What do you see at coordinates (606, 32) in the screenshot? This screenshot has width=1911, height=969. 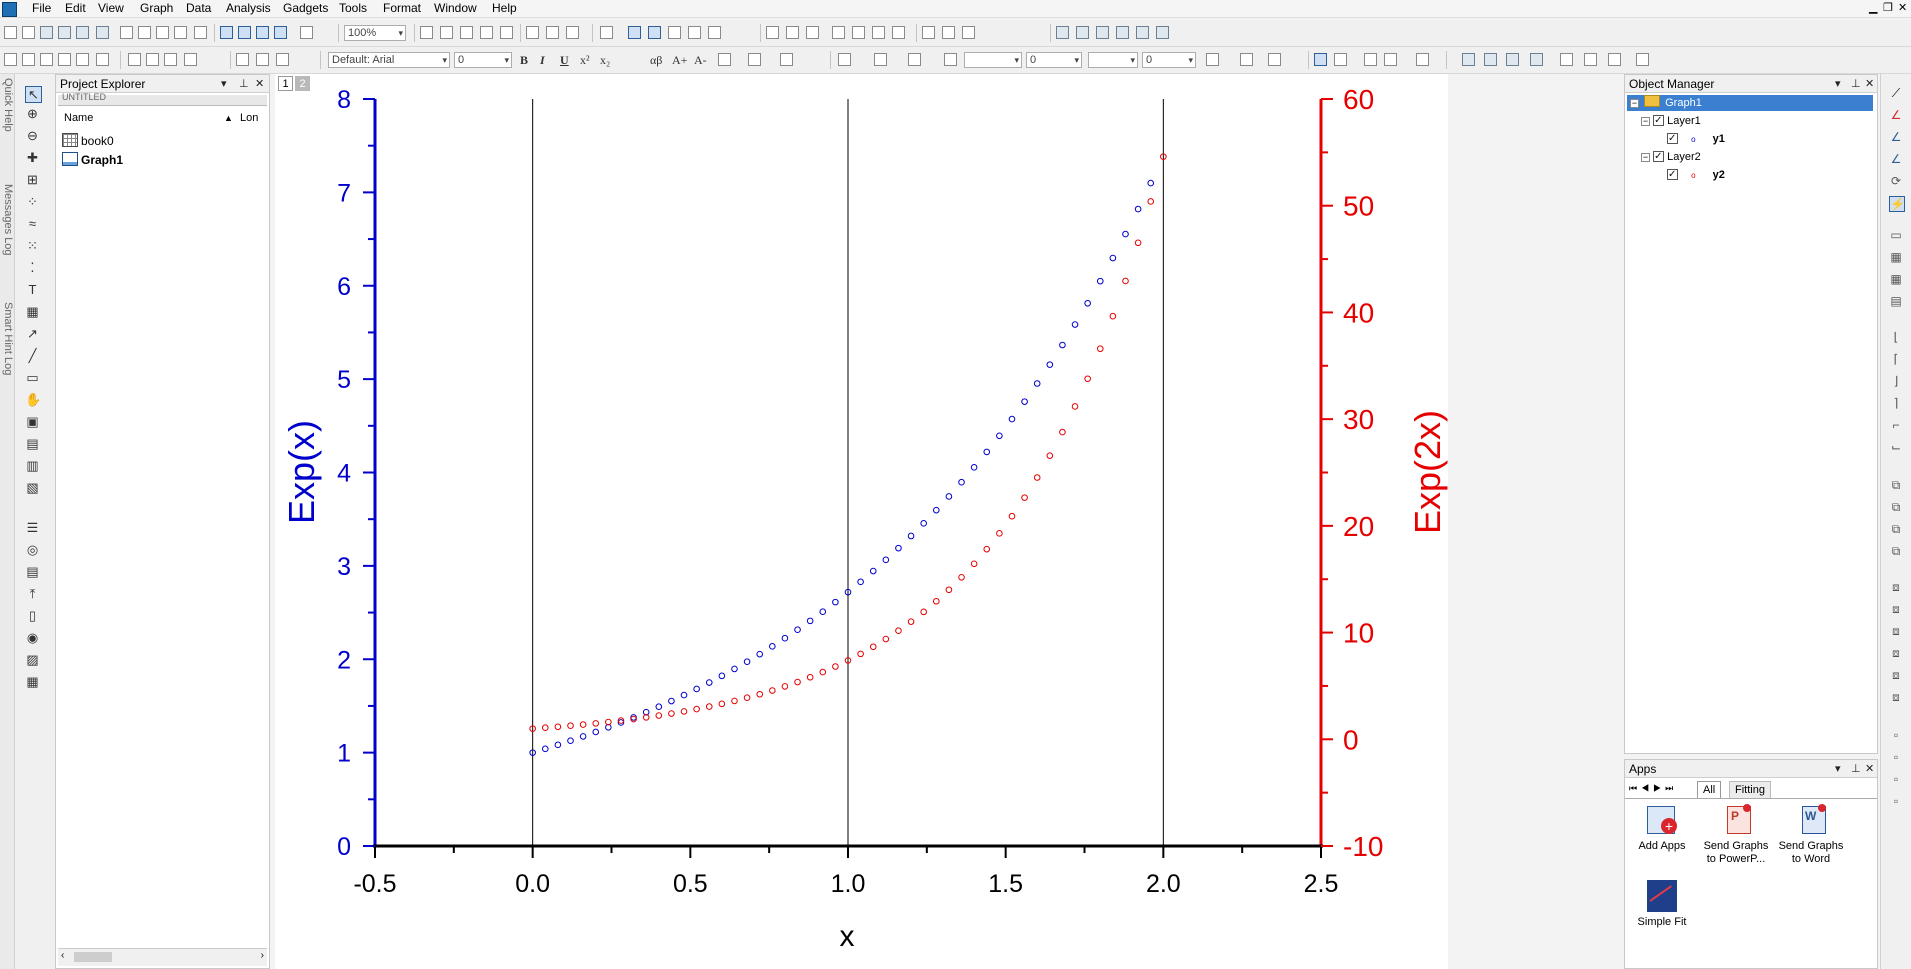 I see `command-window-icon` at bounding box center [606, 32].